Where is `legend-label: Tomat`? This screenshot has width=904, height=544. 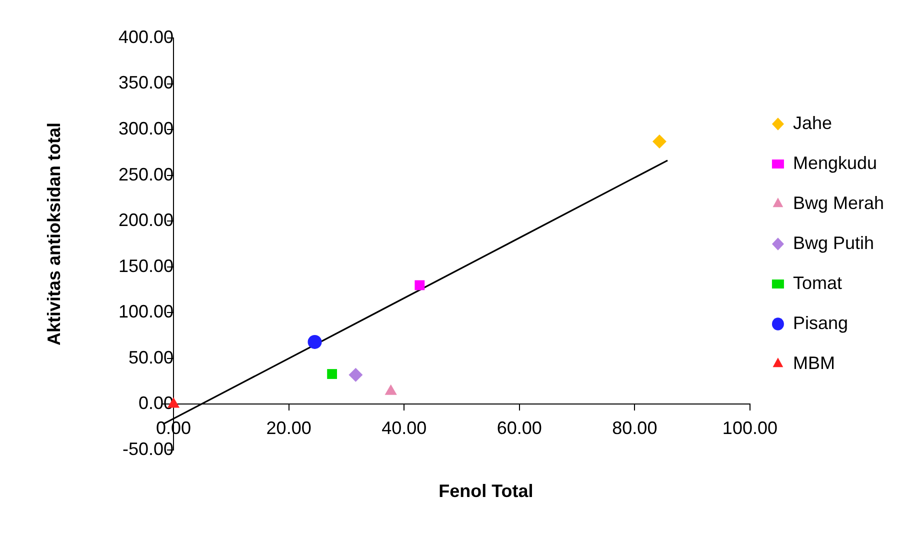 legend-label: Tomat is located at coordinates (817, 282).